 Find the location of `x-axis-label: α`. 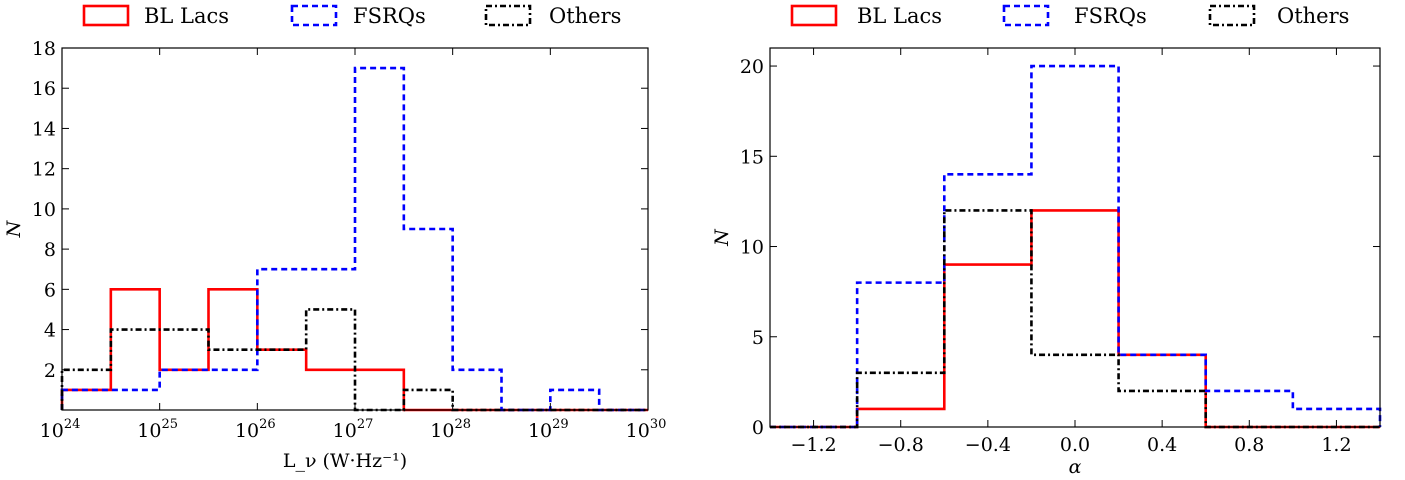

x-axis-label: α is located at coordinates (1075, 467).